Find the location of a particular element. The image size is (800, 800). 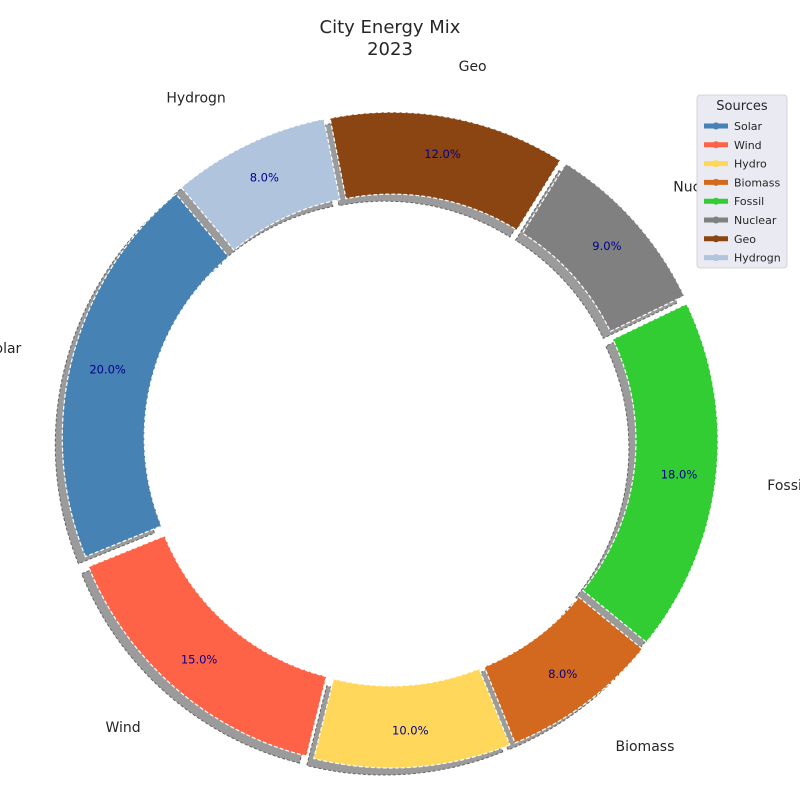

slice-geo is located at coordinates (445, 171).